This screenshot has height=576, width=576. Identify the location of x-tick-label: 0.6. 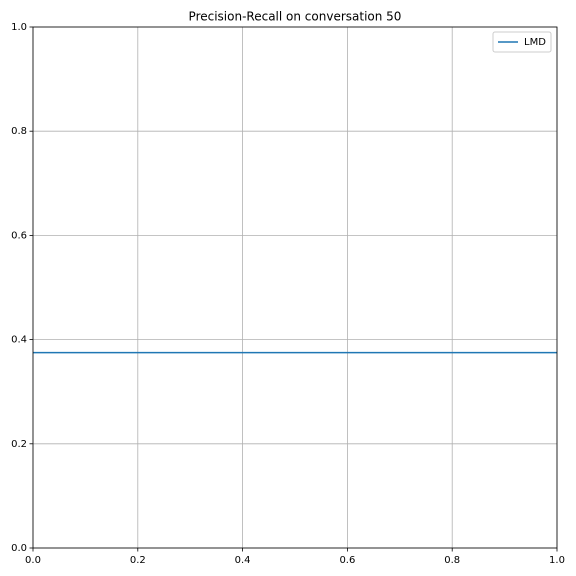
(347, 560).